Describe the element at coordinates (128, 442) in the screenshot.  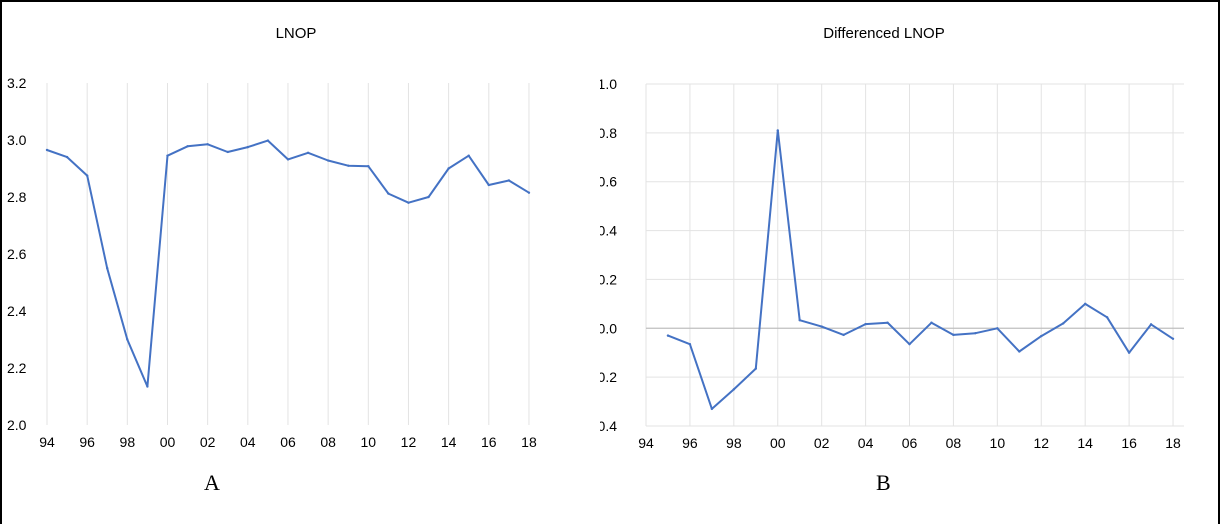
I see `chart-a-x-tick-label: 98` at that location.